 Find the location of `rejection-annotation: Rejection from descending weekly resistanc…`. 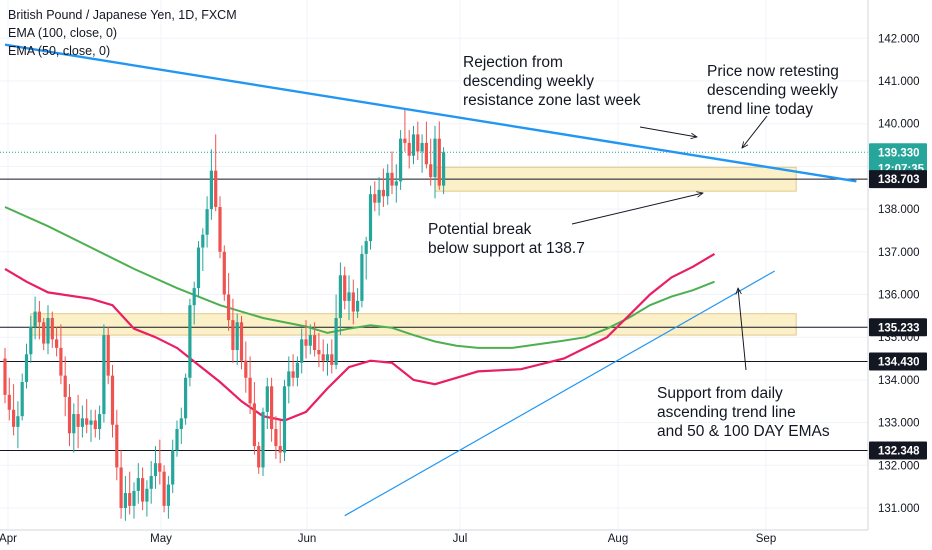

rejection-annotation: Rejection from descending weekly resistanc… is located at coordinates (552, 81).